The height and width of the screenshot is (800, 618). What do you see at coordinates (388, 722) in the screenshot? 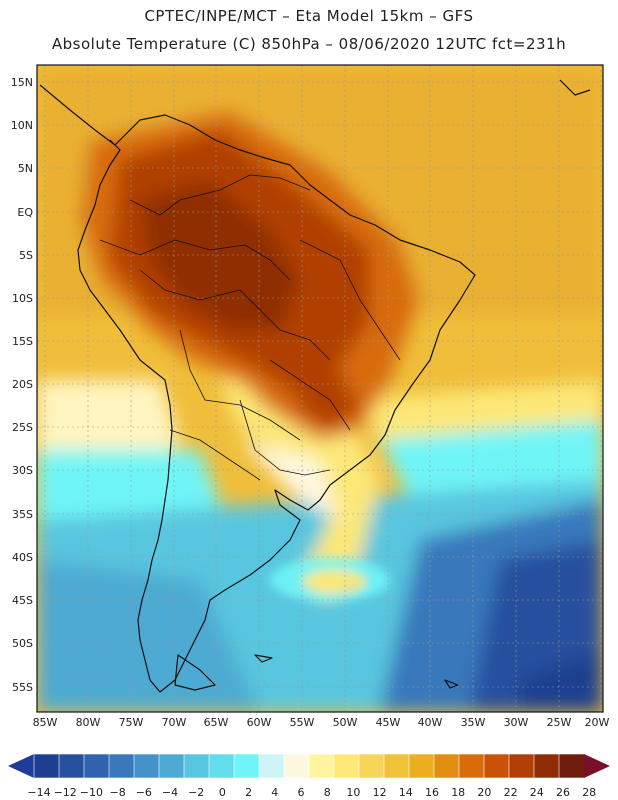
I see `lon-label: 45W` at bounding box center [388, 722].